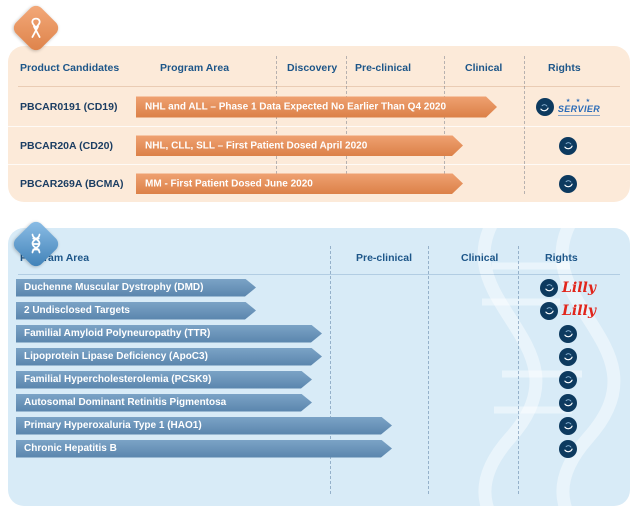 The width and height of the screenshot is (638, 514). What do you see at coordinates (319, 287) in the screenshot?
I see `program-row: Duchenne Muscular Dystrophy (DMD) Lilly` at bounding box center [319, 287].